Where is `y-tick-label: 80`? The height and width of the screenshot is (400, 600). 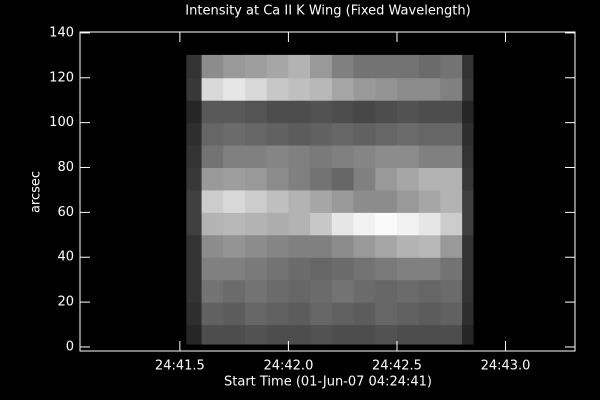
y-tick-label: 80 is located at coordinates (65, 167).